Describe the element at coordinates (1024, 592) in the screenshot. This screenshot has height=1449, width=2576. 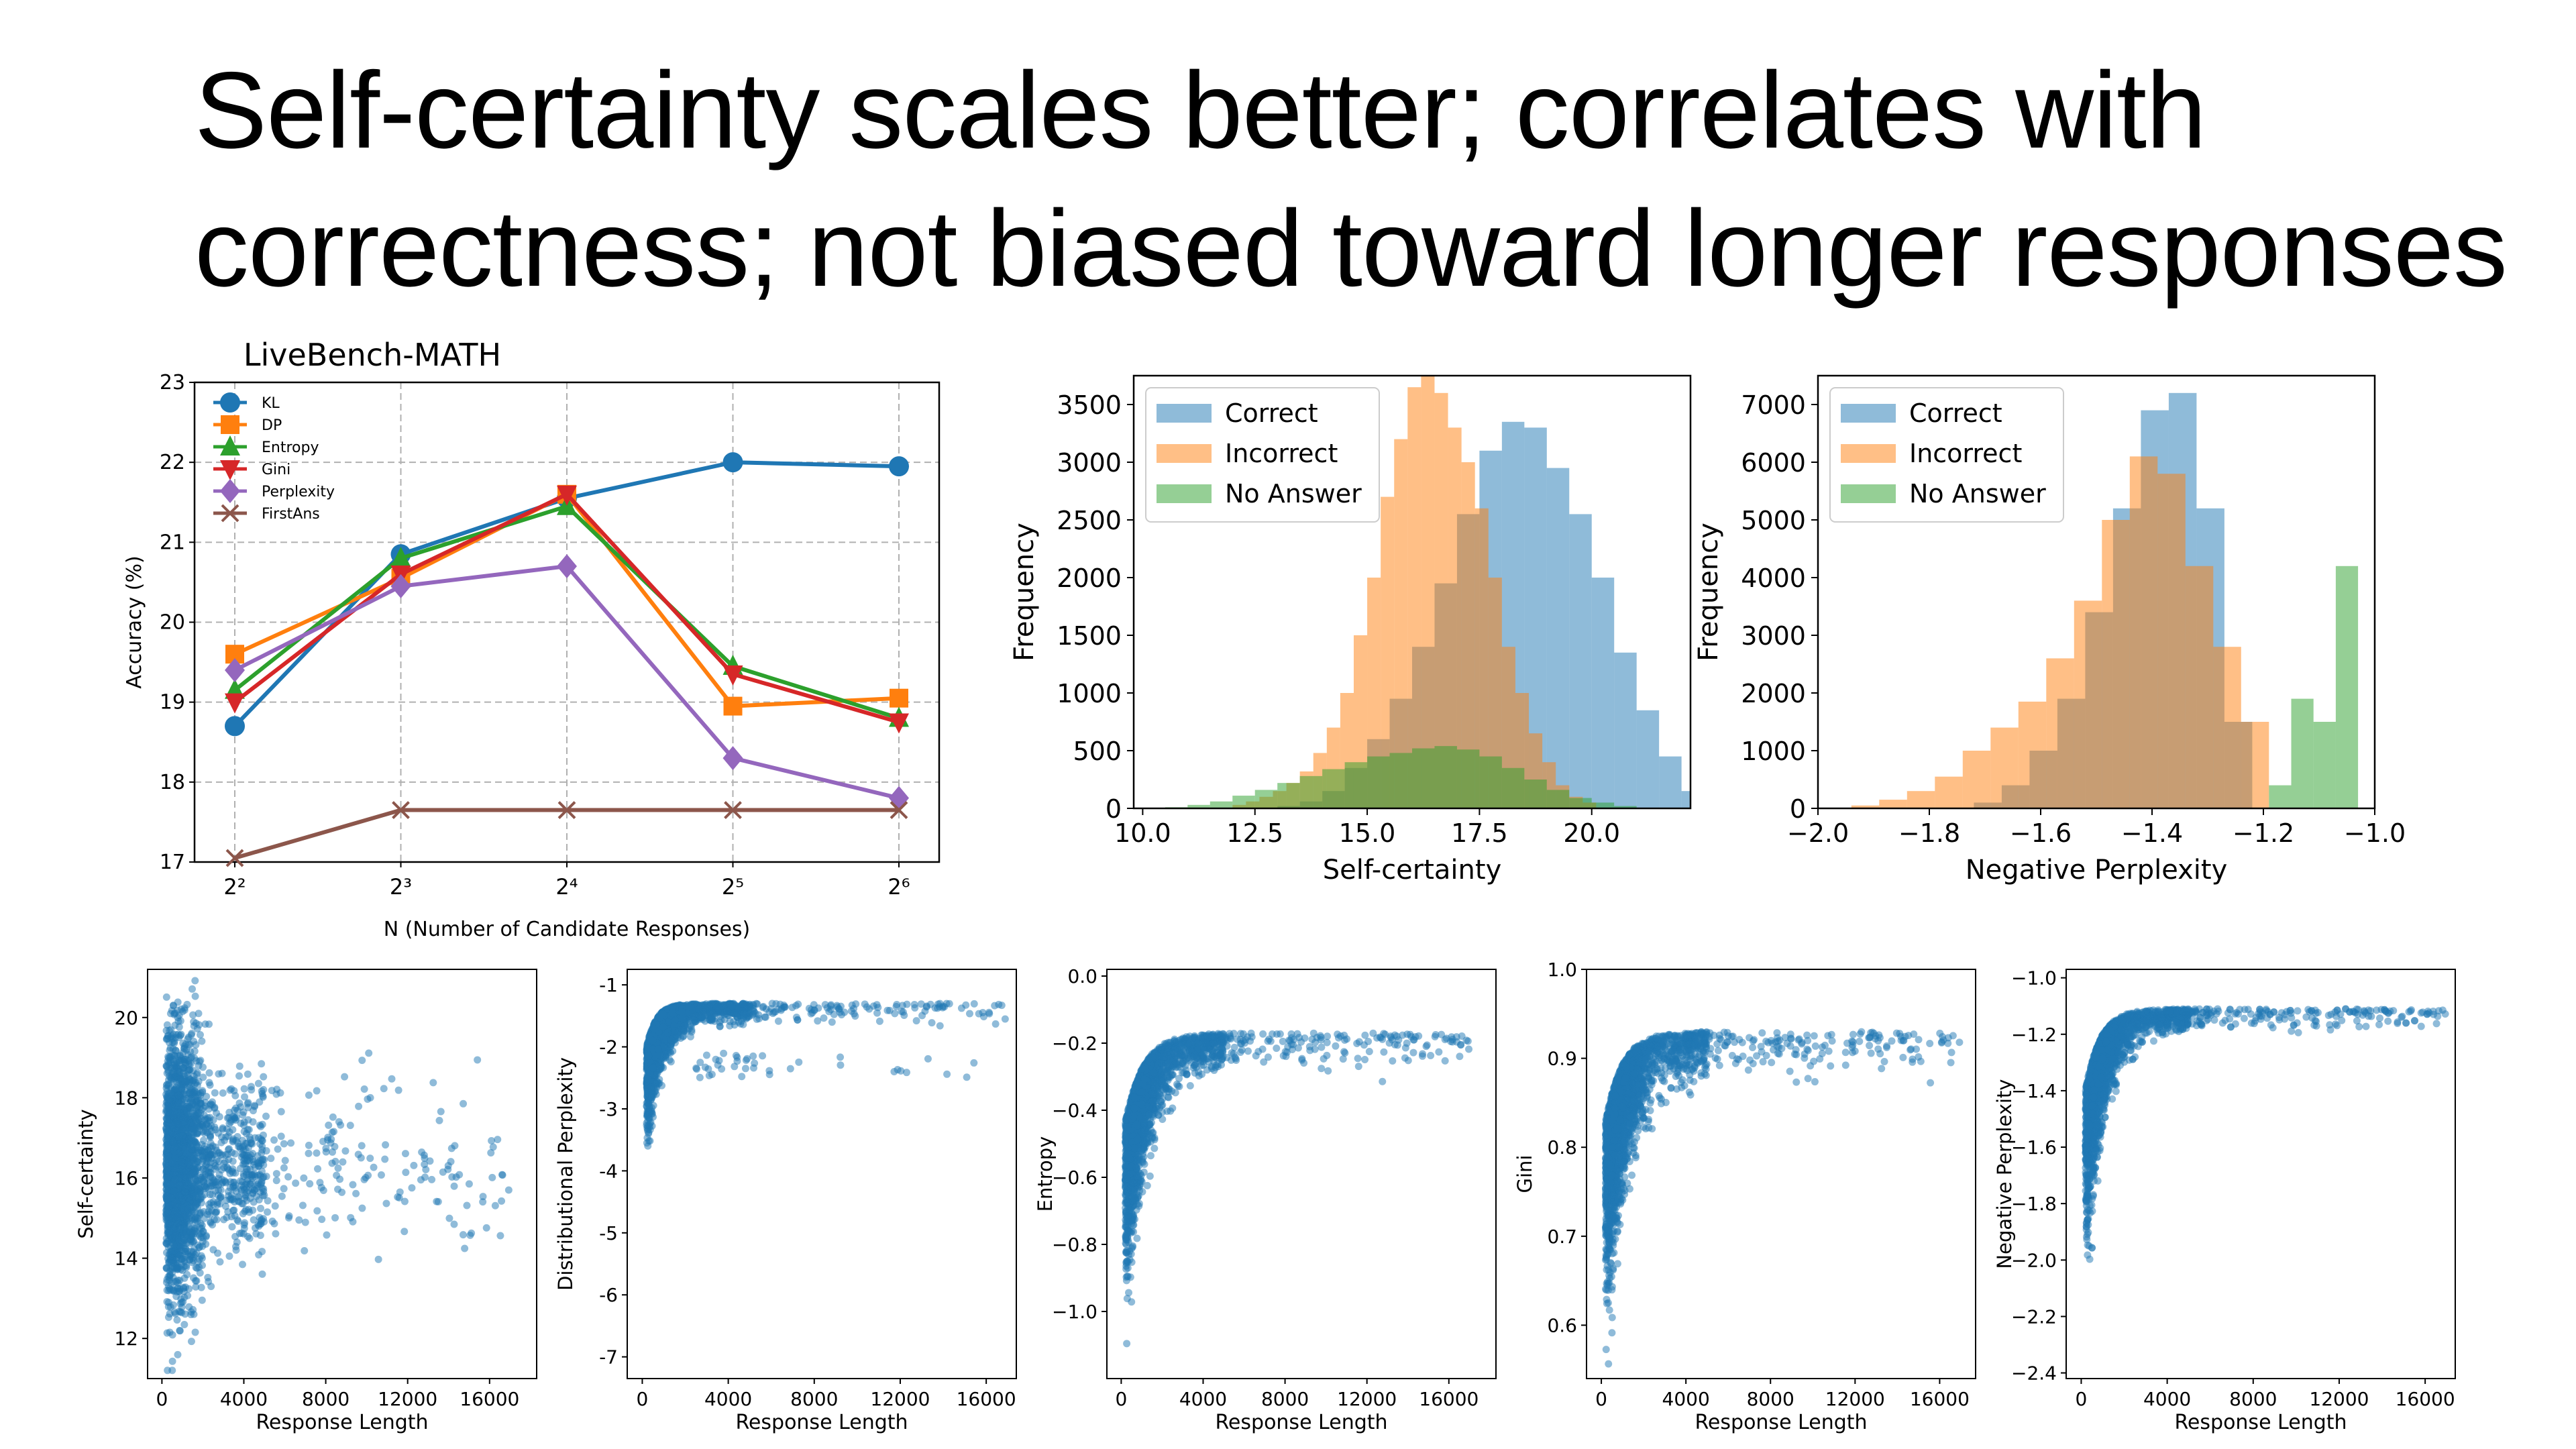
I see `y-axis-label: Frequency` at that location.